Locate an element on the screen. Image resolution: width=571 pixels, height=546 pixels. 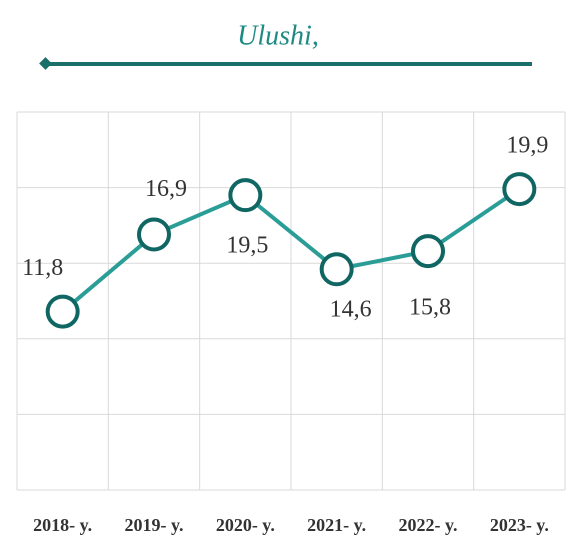
x-tick-label: 2023- y. is located at coordinates (519, 525).